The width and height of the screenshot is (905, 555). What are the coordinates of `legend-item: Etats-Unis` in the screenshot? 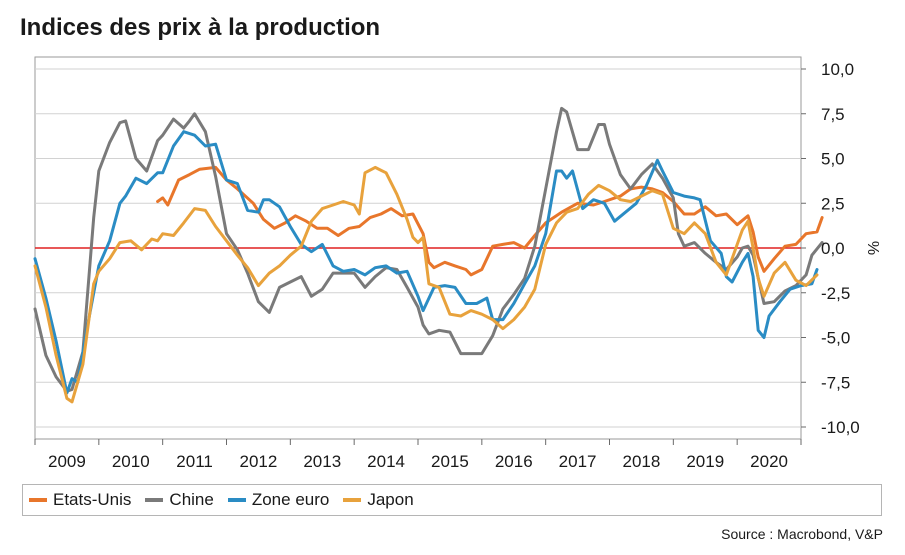 It's located at (80, 500).